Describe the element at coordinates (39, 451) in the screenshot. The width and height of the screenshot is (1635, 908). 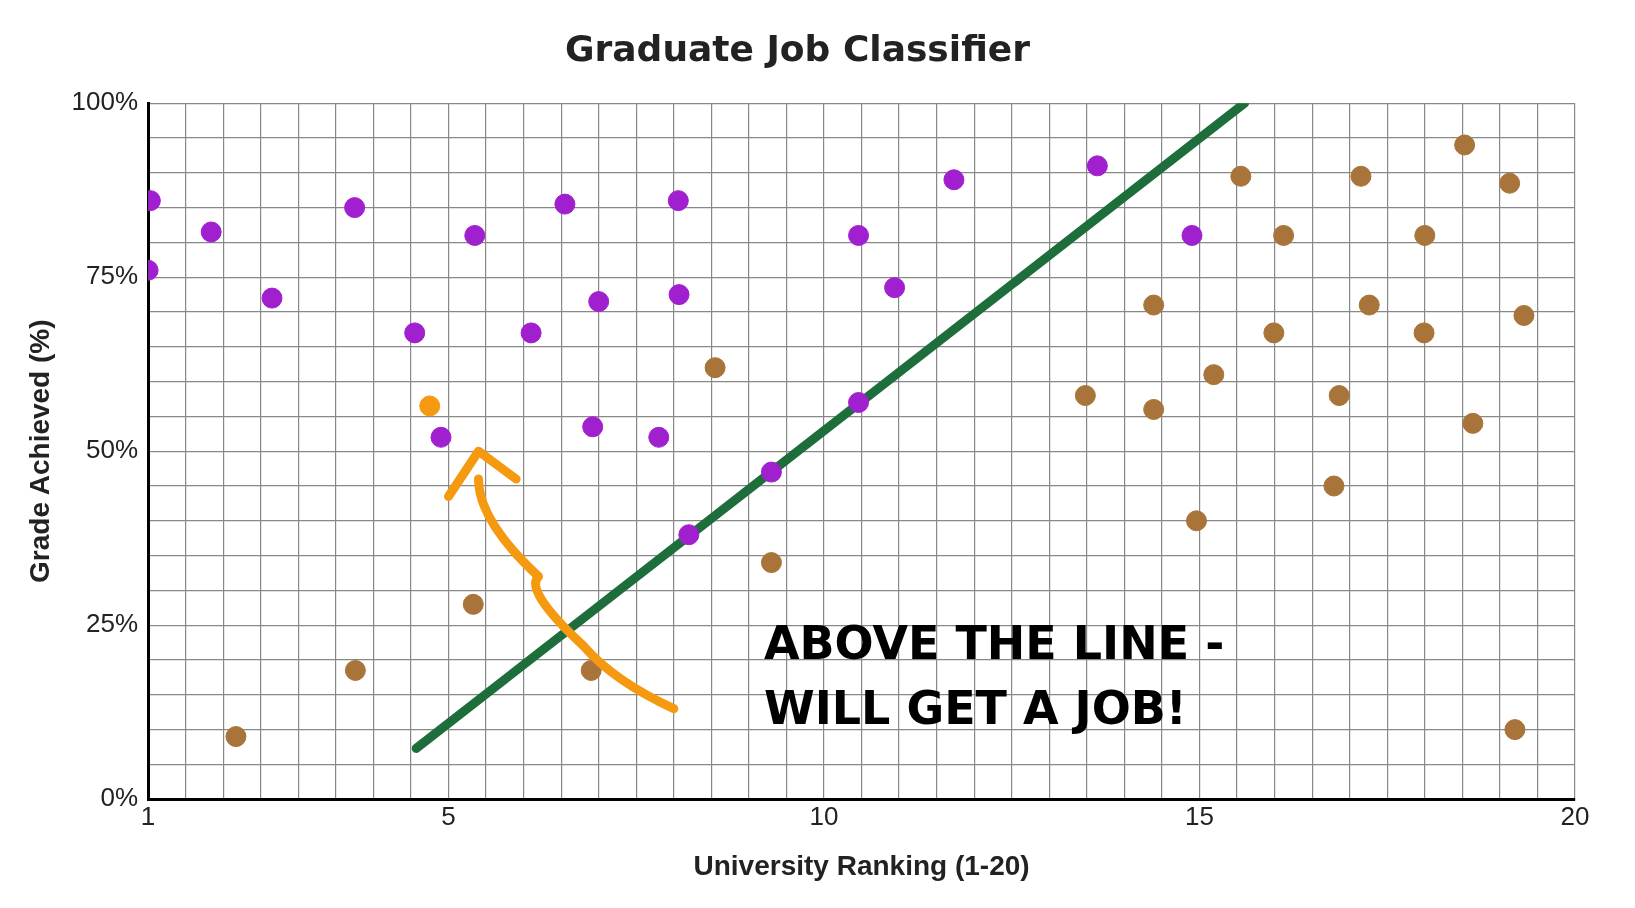
I see `y-axis-title: Grade Achieved (%)` at that location.